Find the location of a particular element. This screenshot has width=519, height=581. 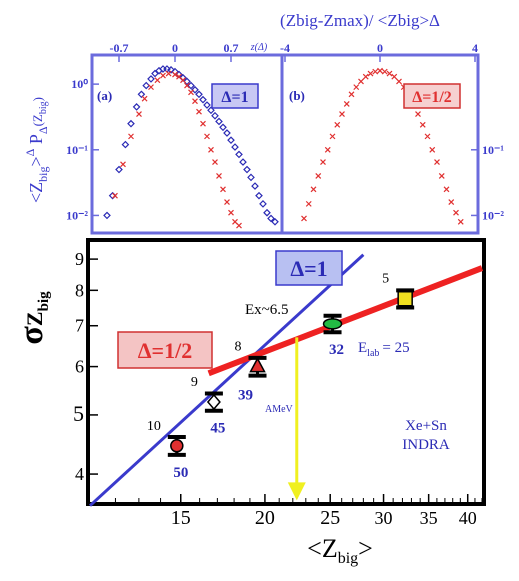

main-y-tick-label: 6 is located at coordinates (79, 367).